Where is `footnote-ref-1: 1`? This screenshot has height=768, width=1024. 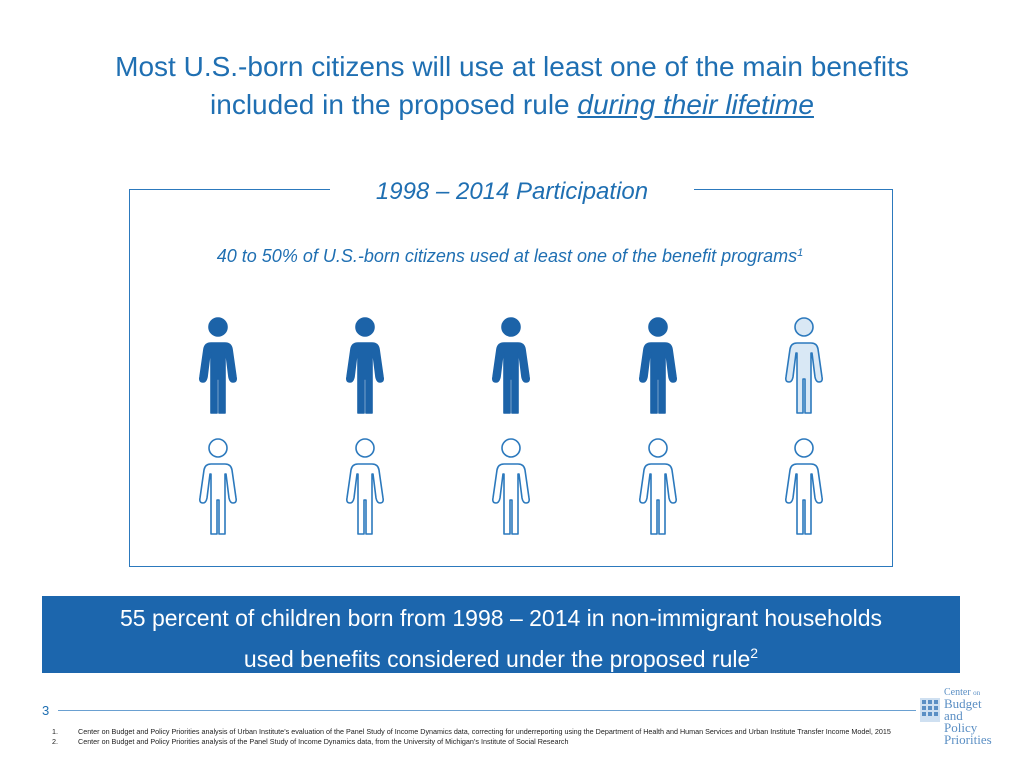
footnote-ref-1: 1 is located at coordinates (800, 253).